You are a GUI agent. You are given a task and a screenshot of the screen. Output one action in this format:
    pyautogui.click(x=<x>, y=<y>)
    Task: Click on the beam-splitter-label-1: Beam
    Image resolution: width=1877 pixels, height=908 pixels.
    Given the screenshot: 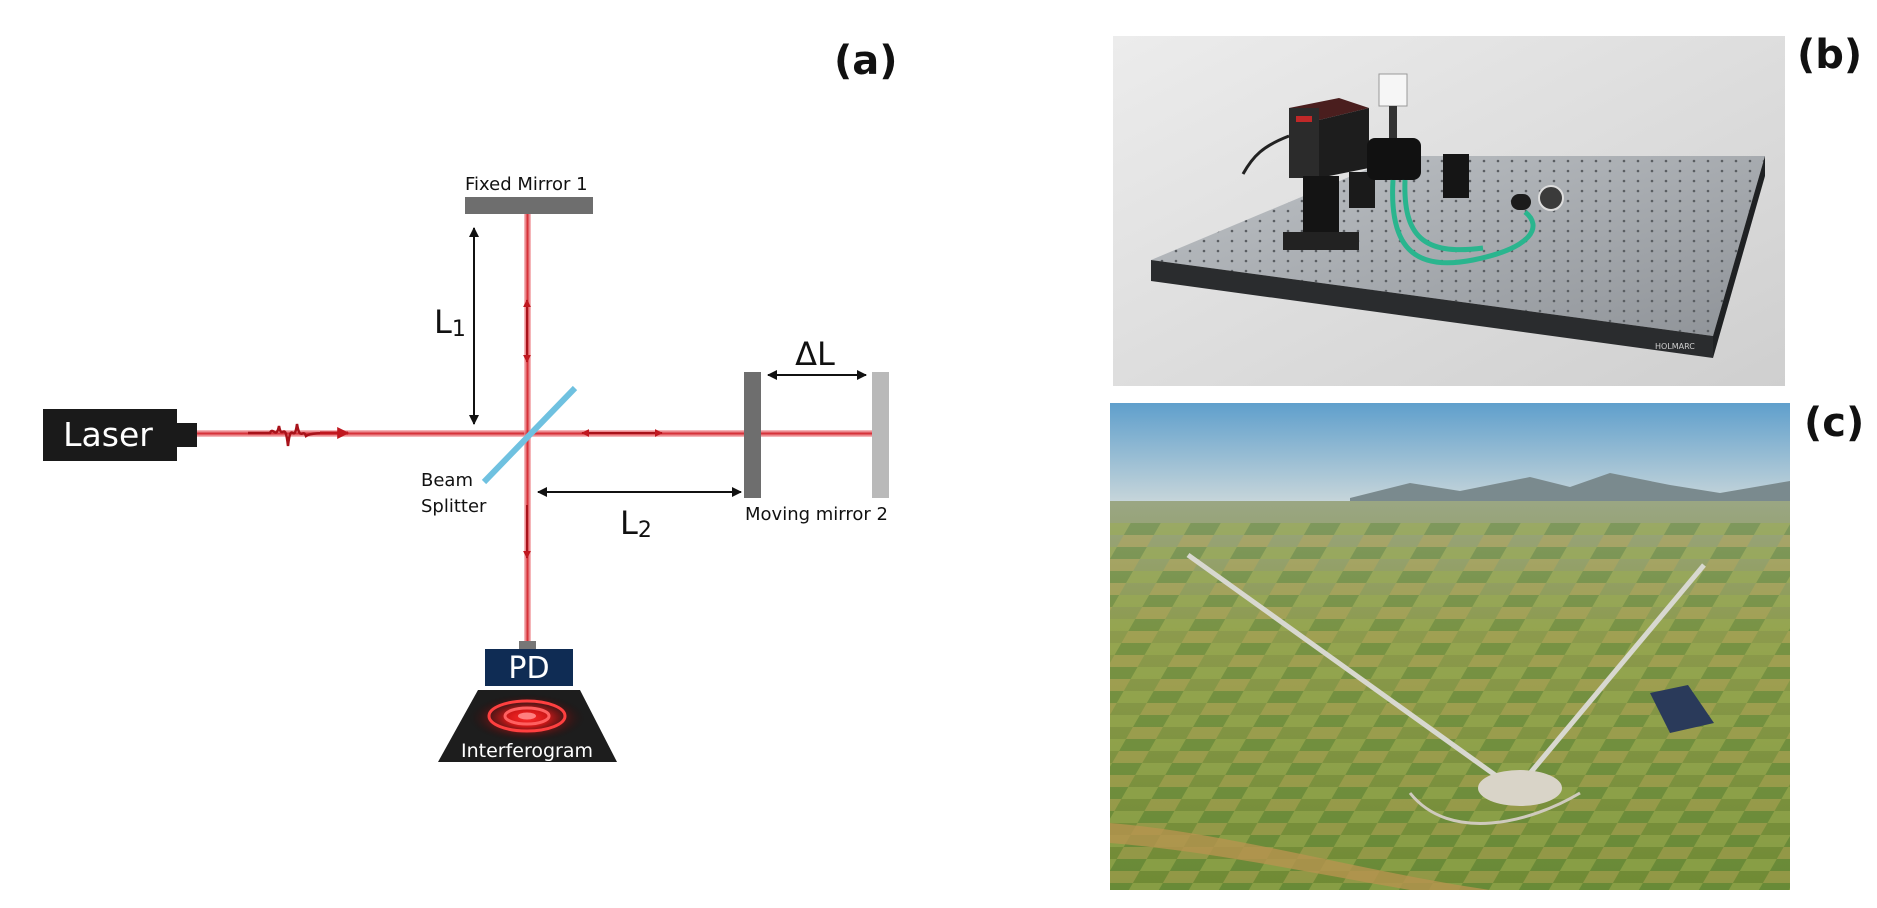 What is the action you would take?
    pyautogui.click(x=447, y=480)
    